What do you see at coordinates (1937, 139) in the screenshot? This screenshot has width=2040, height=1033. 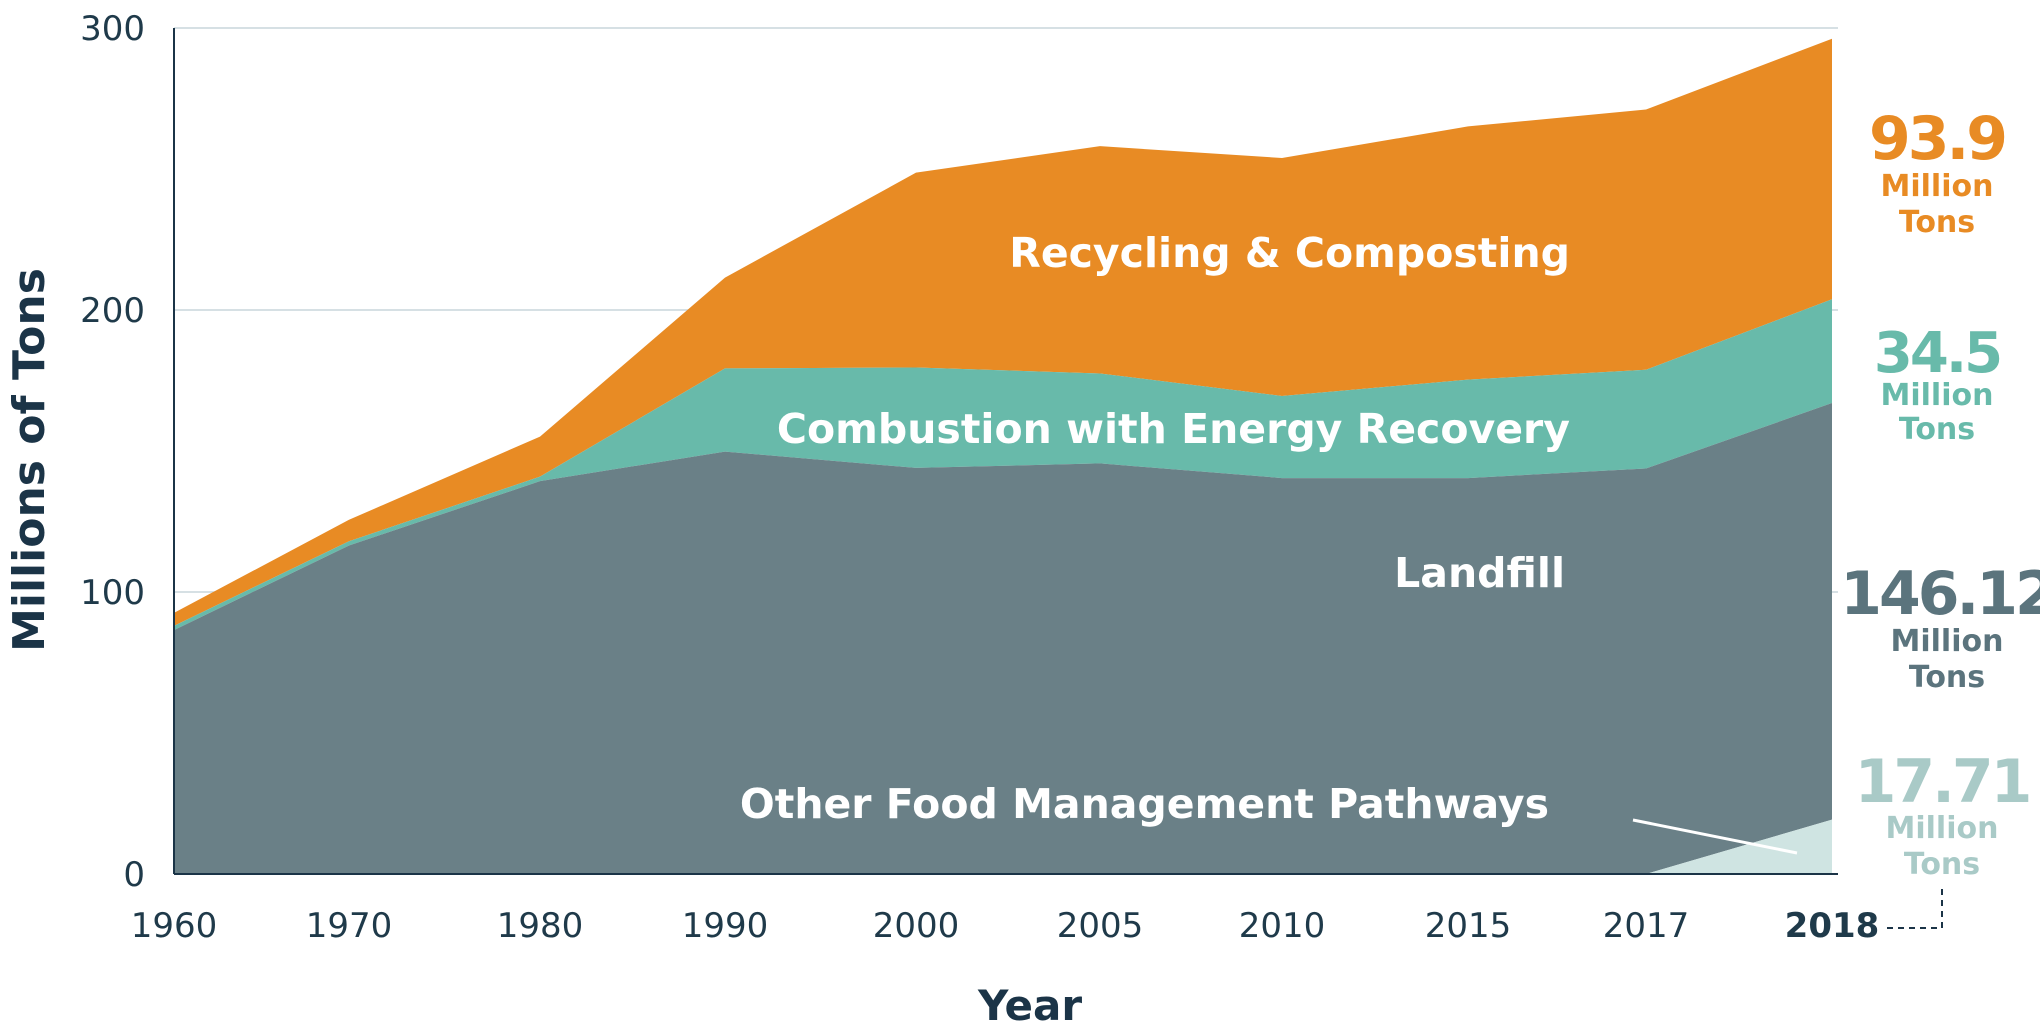 I see `total-value-recycling: 93.9` at bounding box center [1937, 139].